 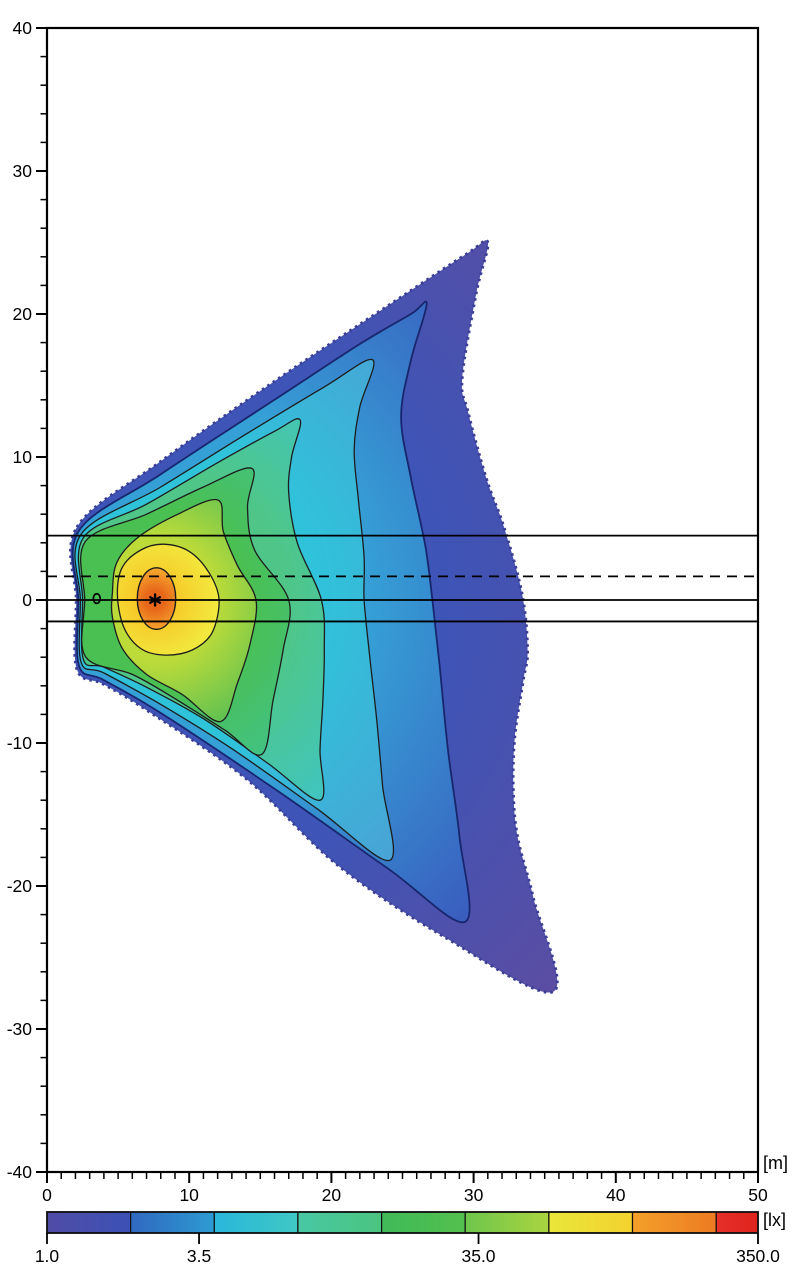 I want to click on y-tick-label: -20, so click(x=20, y=886).